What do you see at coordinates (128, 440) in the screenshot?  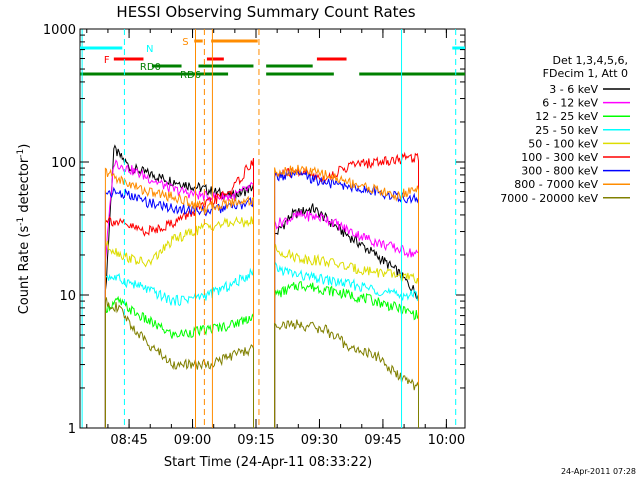 I see `x-tick-label: 08:45` at bounding box center [128, 440].